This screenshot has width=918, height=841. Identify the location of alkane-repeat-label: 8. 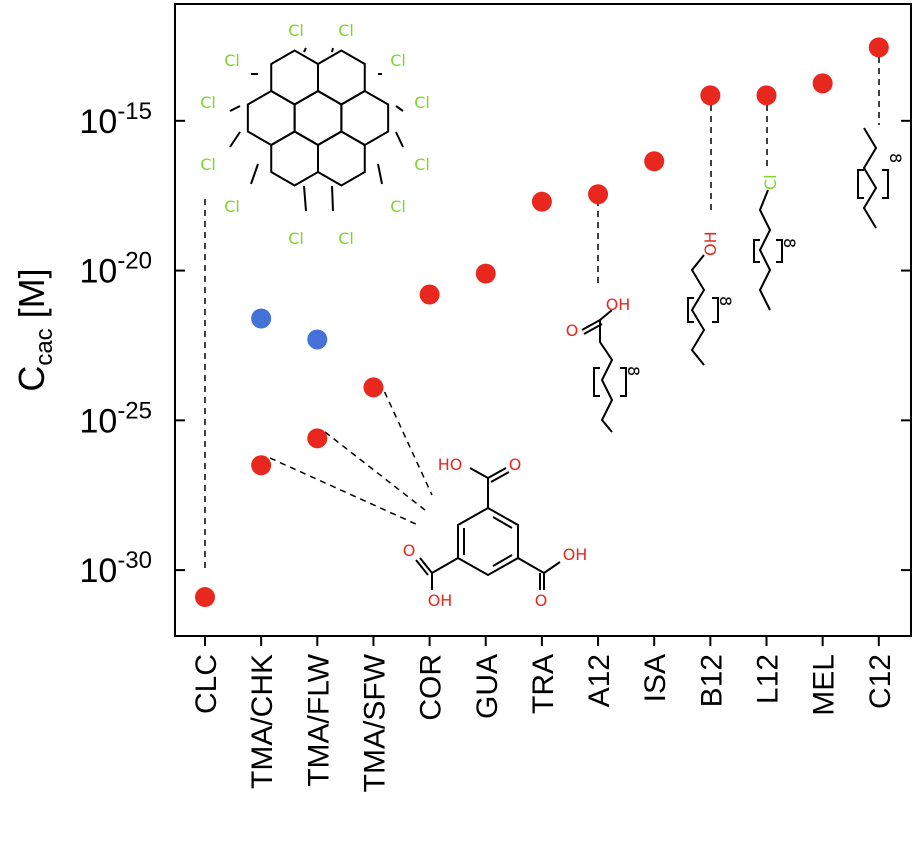
(895, 158).